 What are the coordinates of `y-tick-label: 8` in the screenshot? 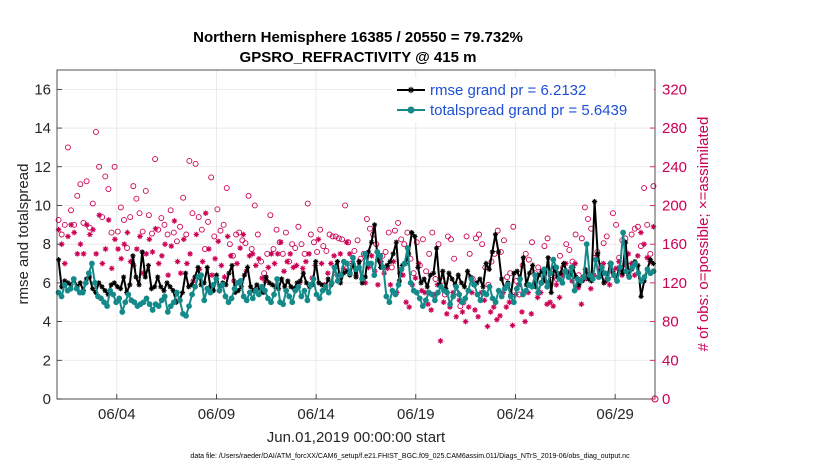 It's located at (47, 244).